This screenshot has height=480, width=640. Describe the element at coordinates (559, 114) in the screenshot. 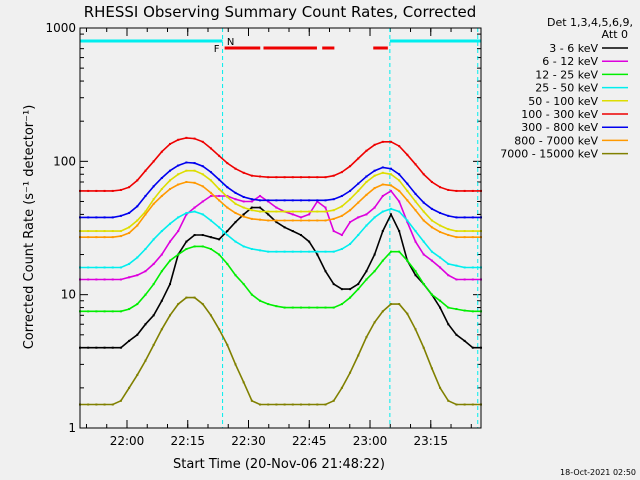

I see `legend-label: 100 - 300 keV` at that location.